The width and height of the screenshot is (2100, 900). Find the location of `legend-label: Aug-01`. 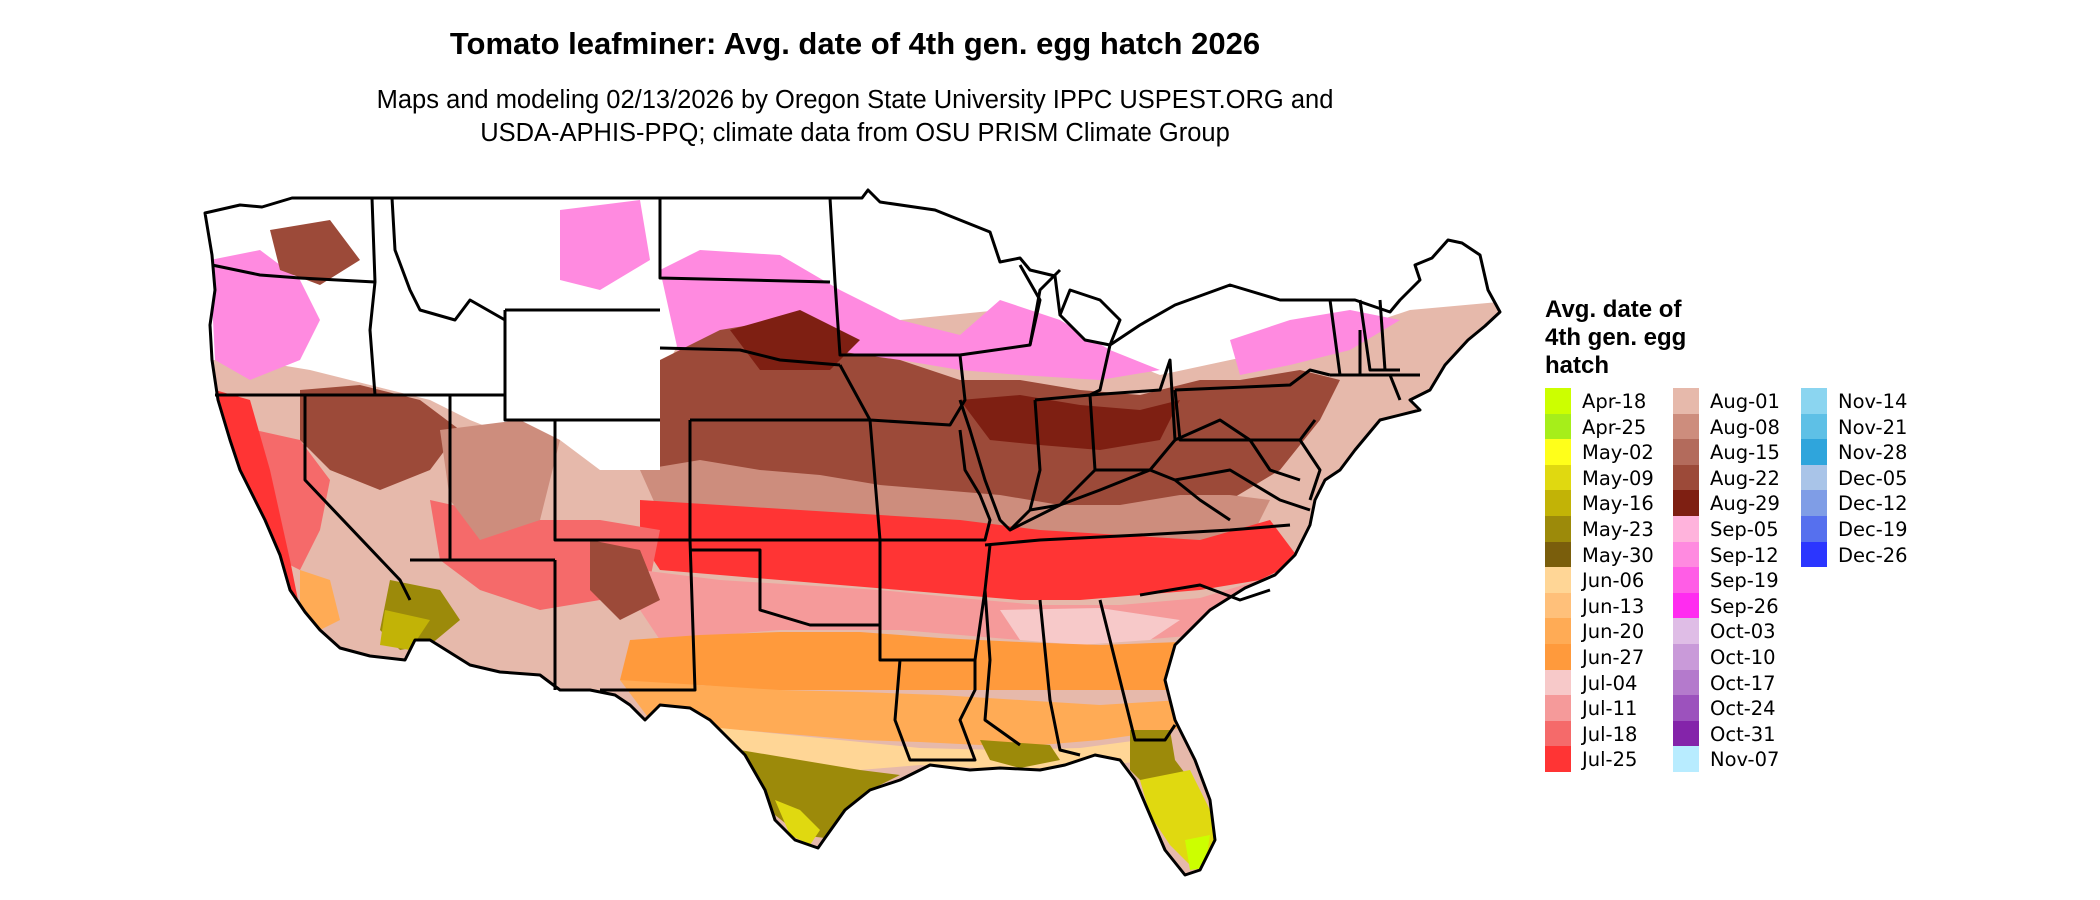

legend-label: Aug-01 is located at coordinates (1745, 401).